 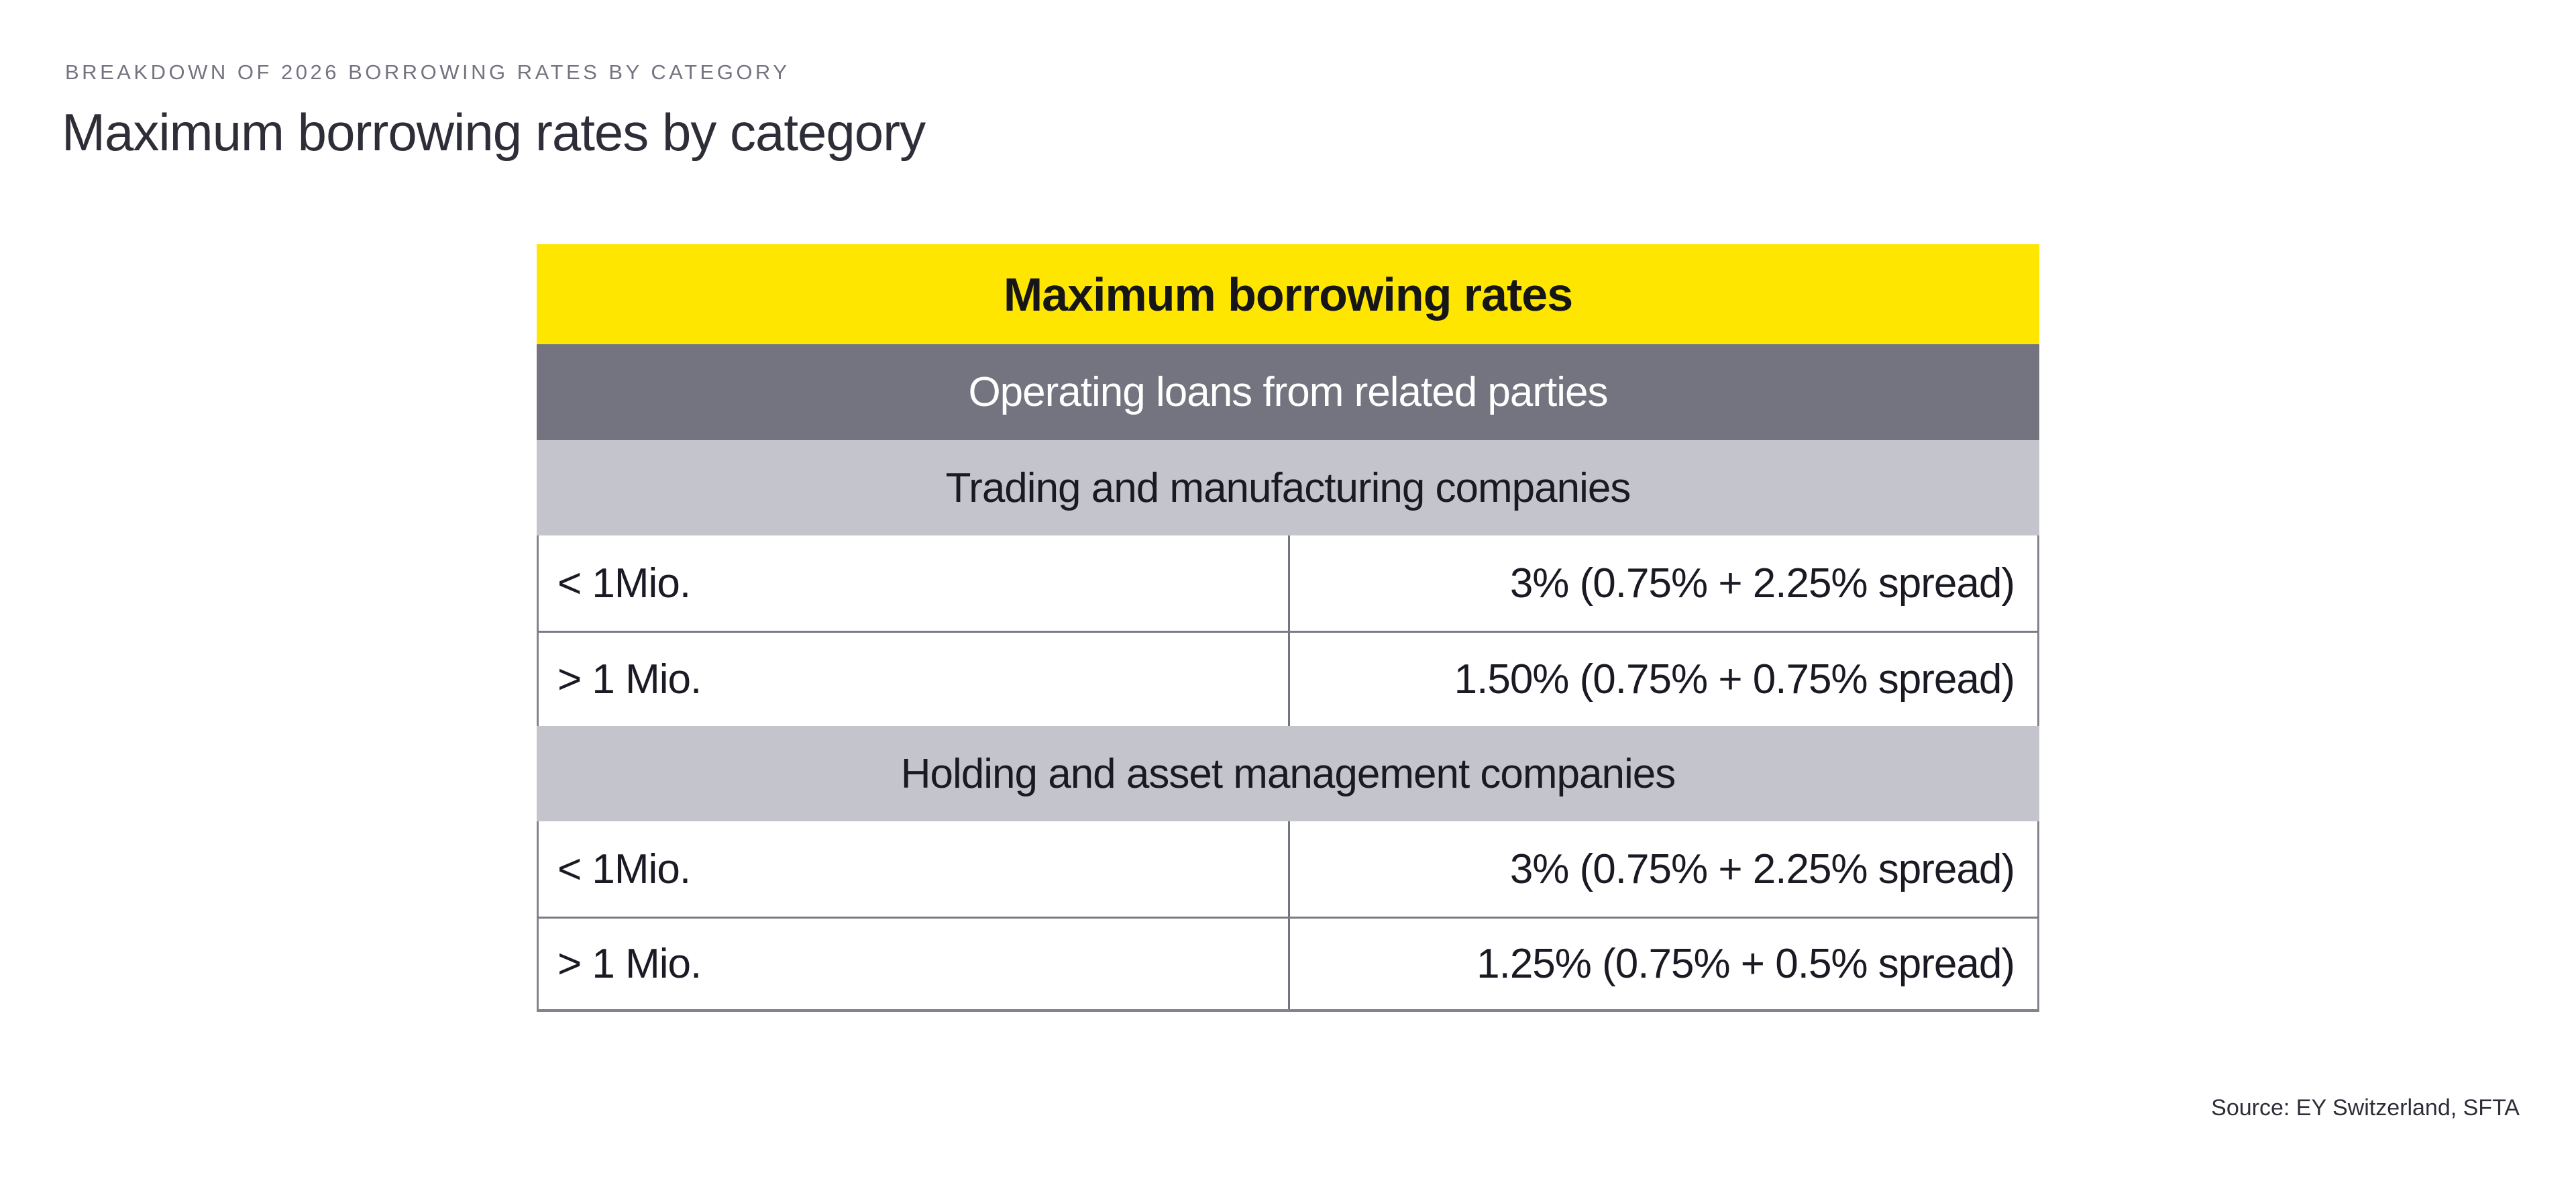 What do you see at coordinates (1662, 964) in the screenshot?
I see `row-value: 1.25% (0.75% + 0.5% spread)` at bounding box center [1662, 964].